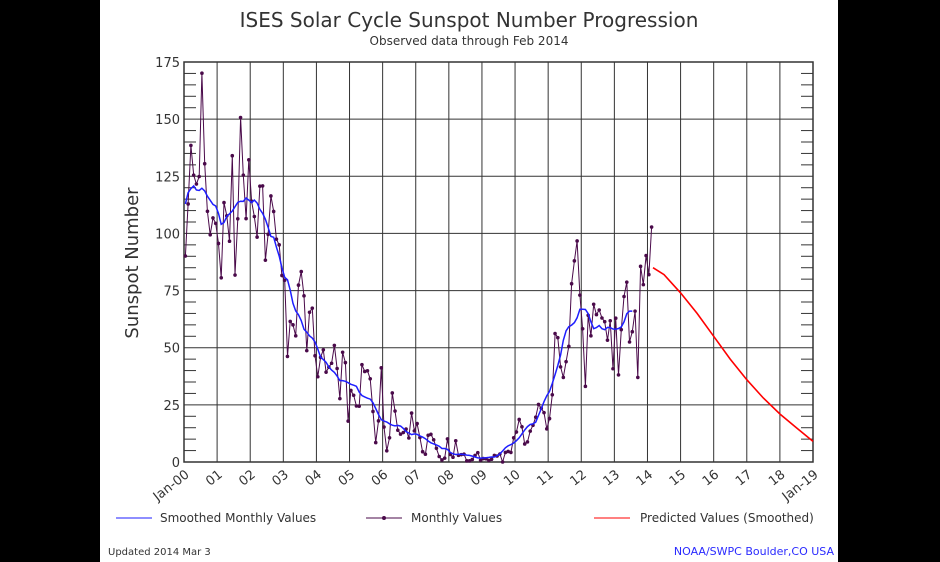  What do you see at coordinates (727, 518) in the screenshot?
I see `legend-predicted-label: Predicted Values (Smoothed)` at bounding box center [727, 518].